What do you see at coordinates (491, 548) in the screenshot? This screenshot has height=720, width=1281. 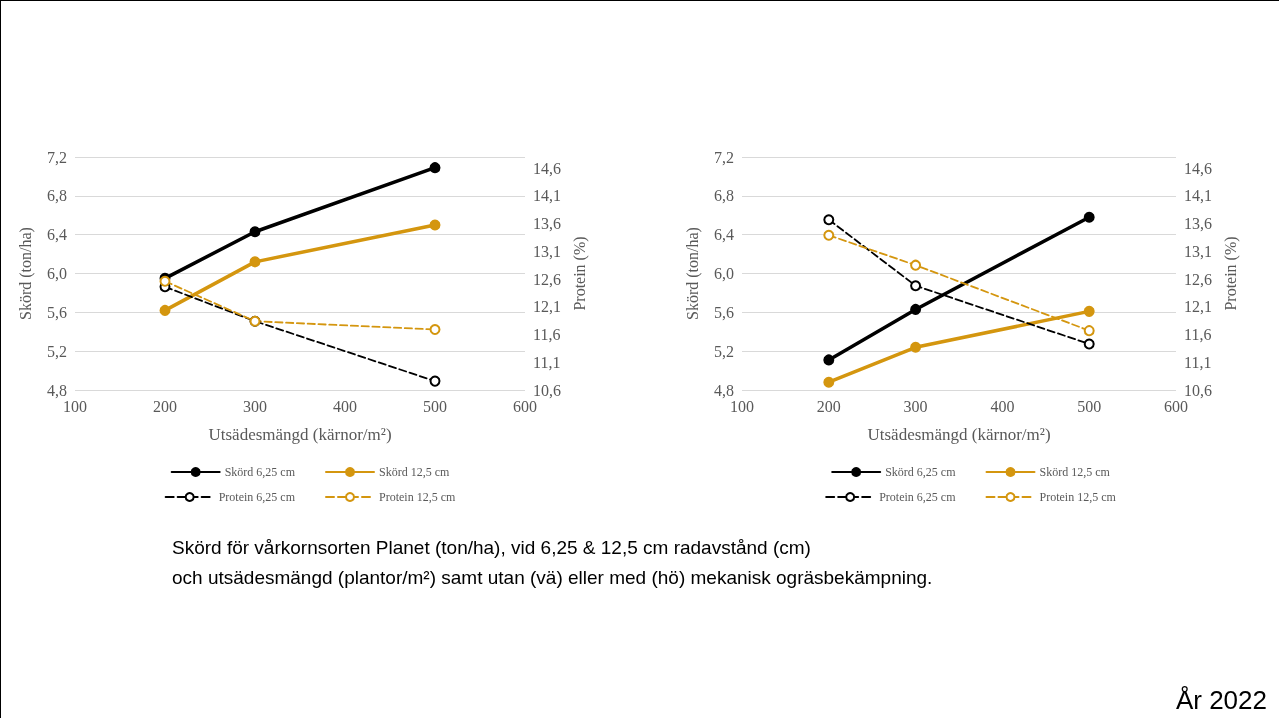 I see `text: Skörd för vårkornsorten Planet (ton/ha), vid 6,25 & 12,5 cm radavstånd (cm)` at bounding box center [491, 548].